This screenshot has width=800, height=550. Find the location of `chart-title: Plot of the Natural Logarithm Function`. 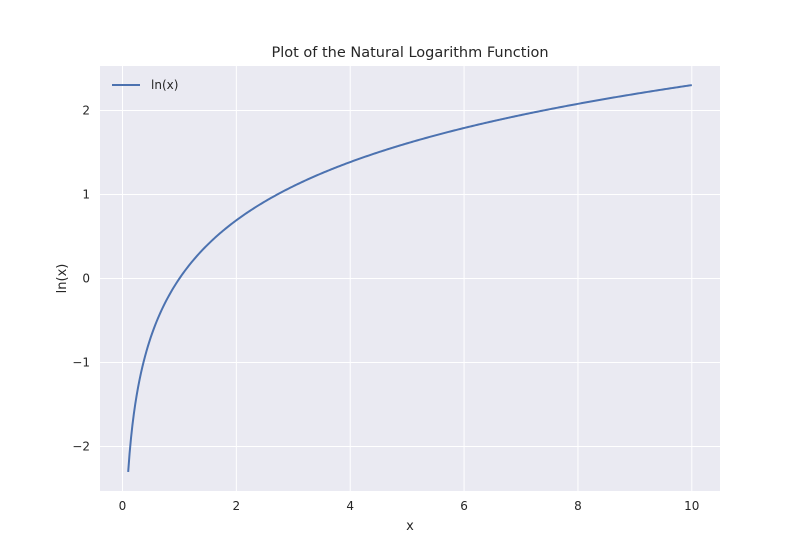

chart-title: Plot of the Natural Logarithm Function is located at coordinates (409, 53).